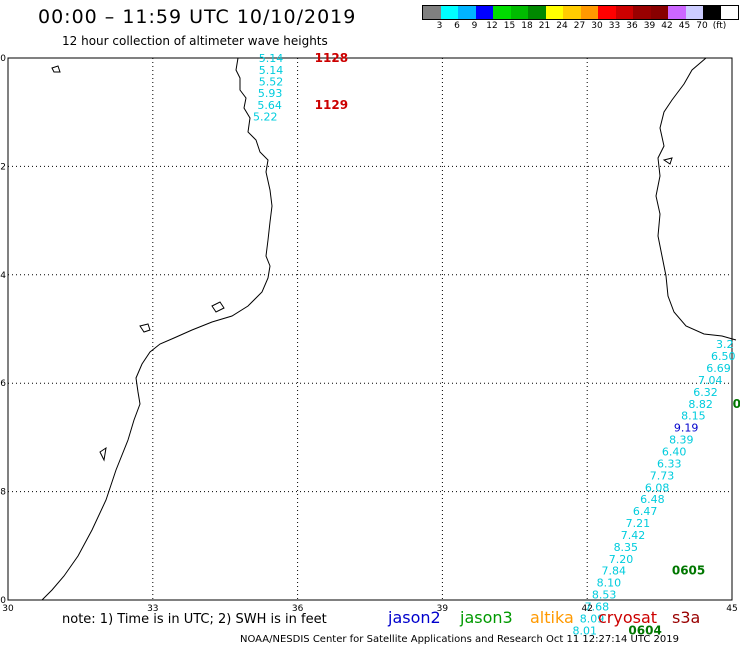 The width and height of the screenshot is (740, 650). I want to click on latitude-tick-label: -30, so click(3, 601).